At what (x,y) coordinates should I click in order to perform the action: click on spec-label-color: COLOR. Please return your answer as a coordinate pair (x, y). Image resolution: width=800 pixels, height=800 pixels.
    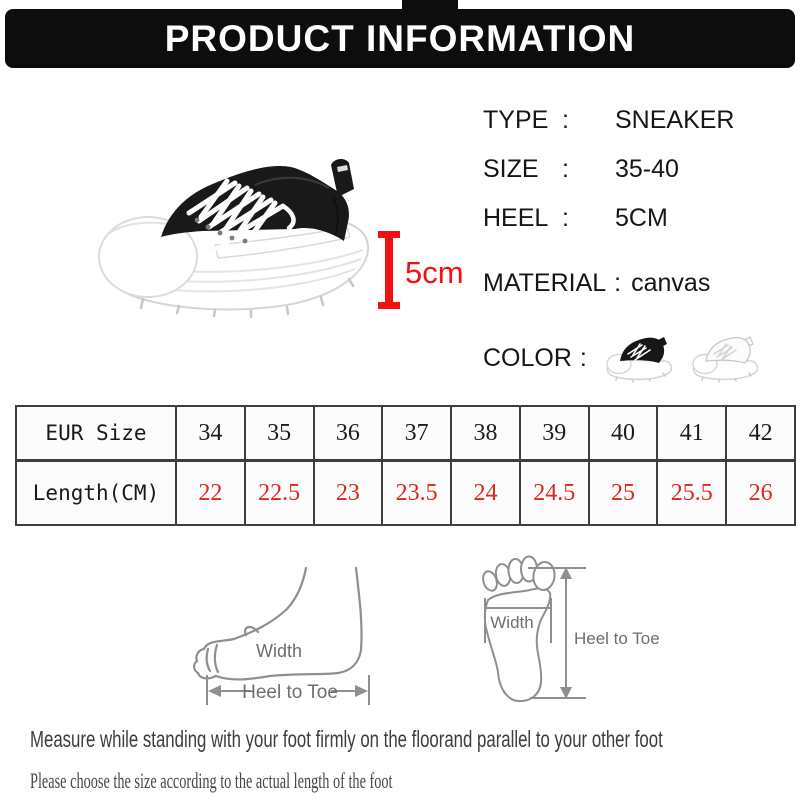
    Looking at the image, I should click on (527, 357).